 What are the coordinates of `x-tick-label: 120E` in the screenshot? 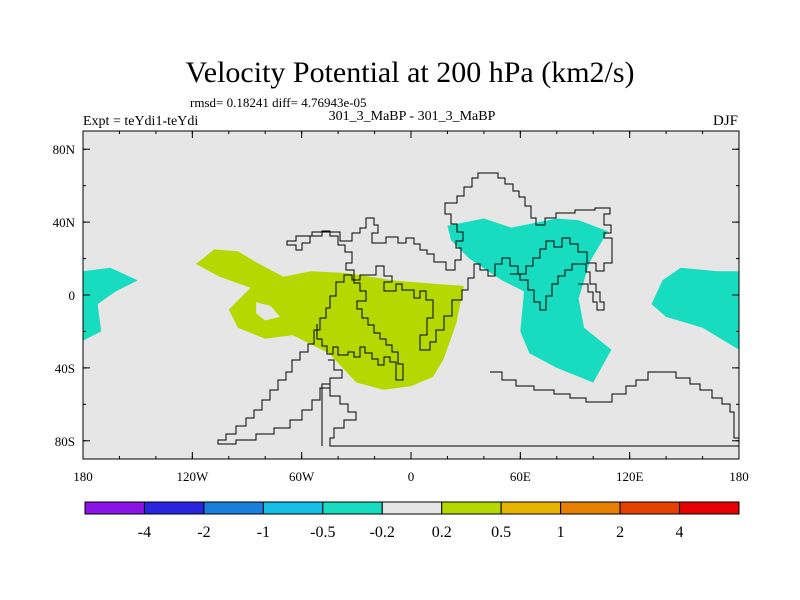 It's located at (630, 476).